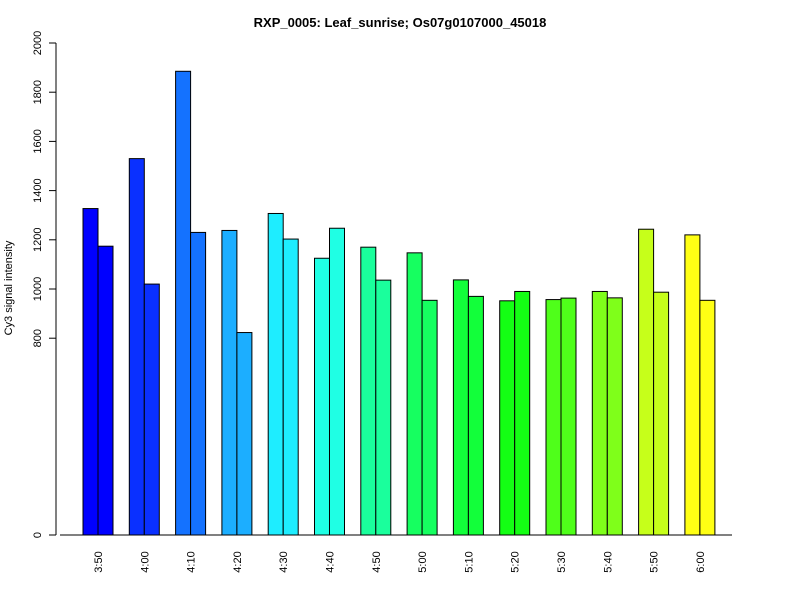 This screenshot has width=800, height=600. What do you see at coordinates (38, 289) in the screenshot?
I see `y-tick-label: 1000` at bounding box center [38, 289].